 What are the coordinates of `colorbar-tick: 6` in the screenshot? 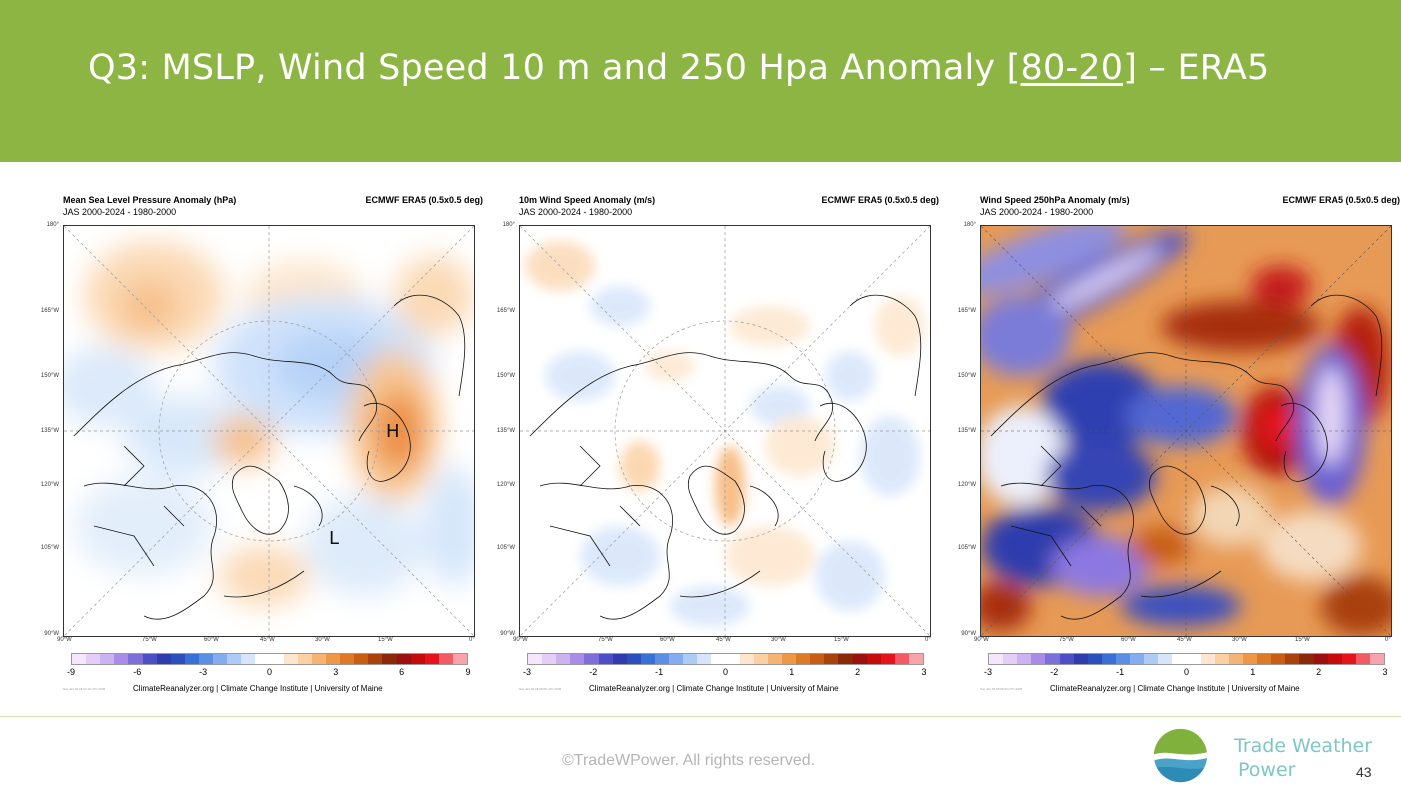 It's located at (402, 672).